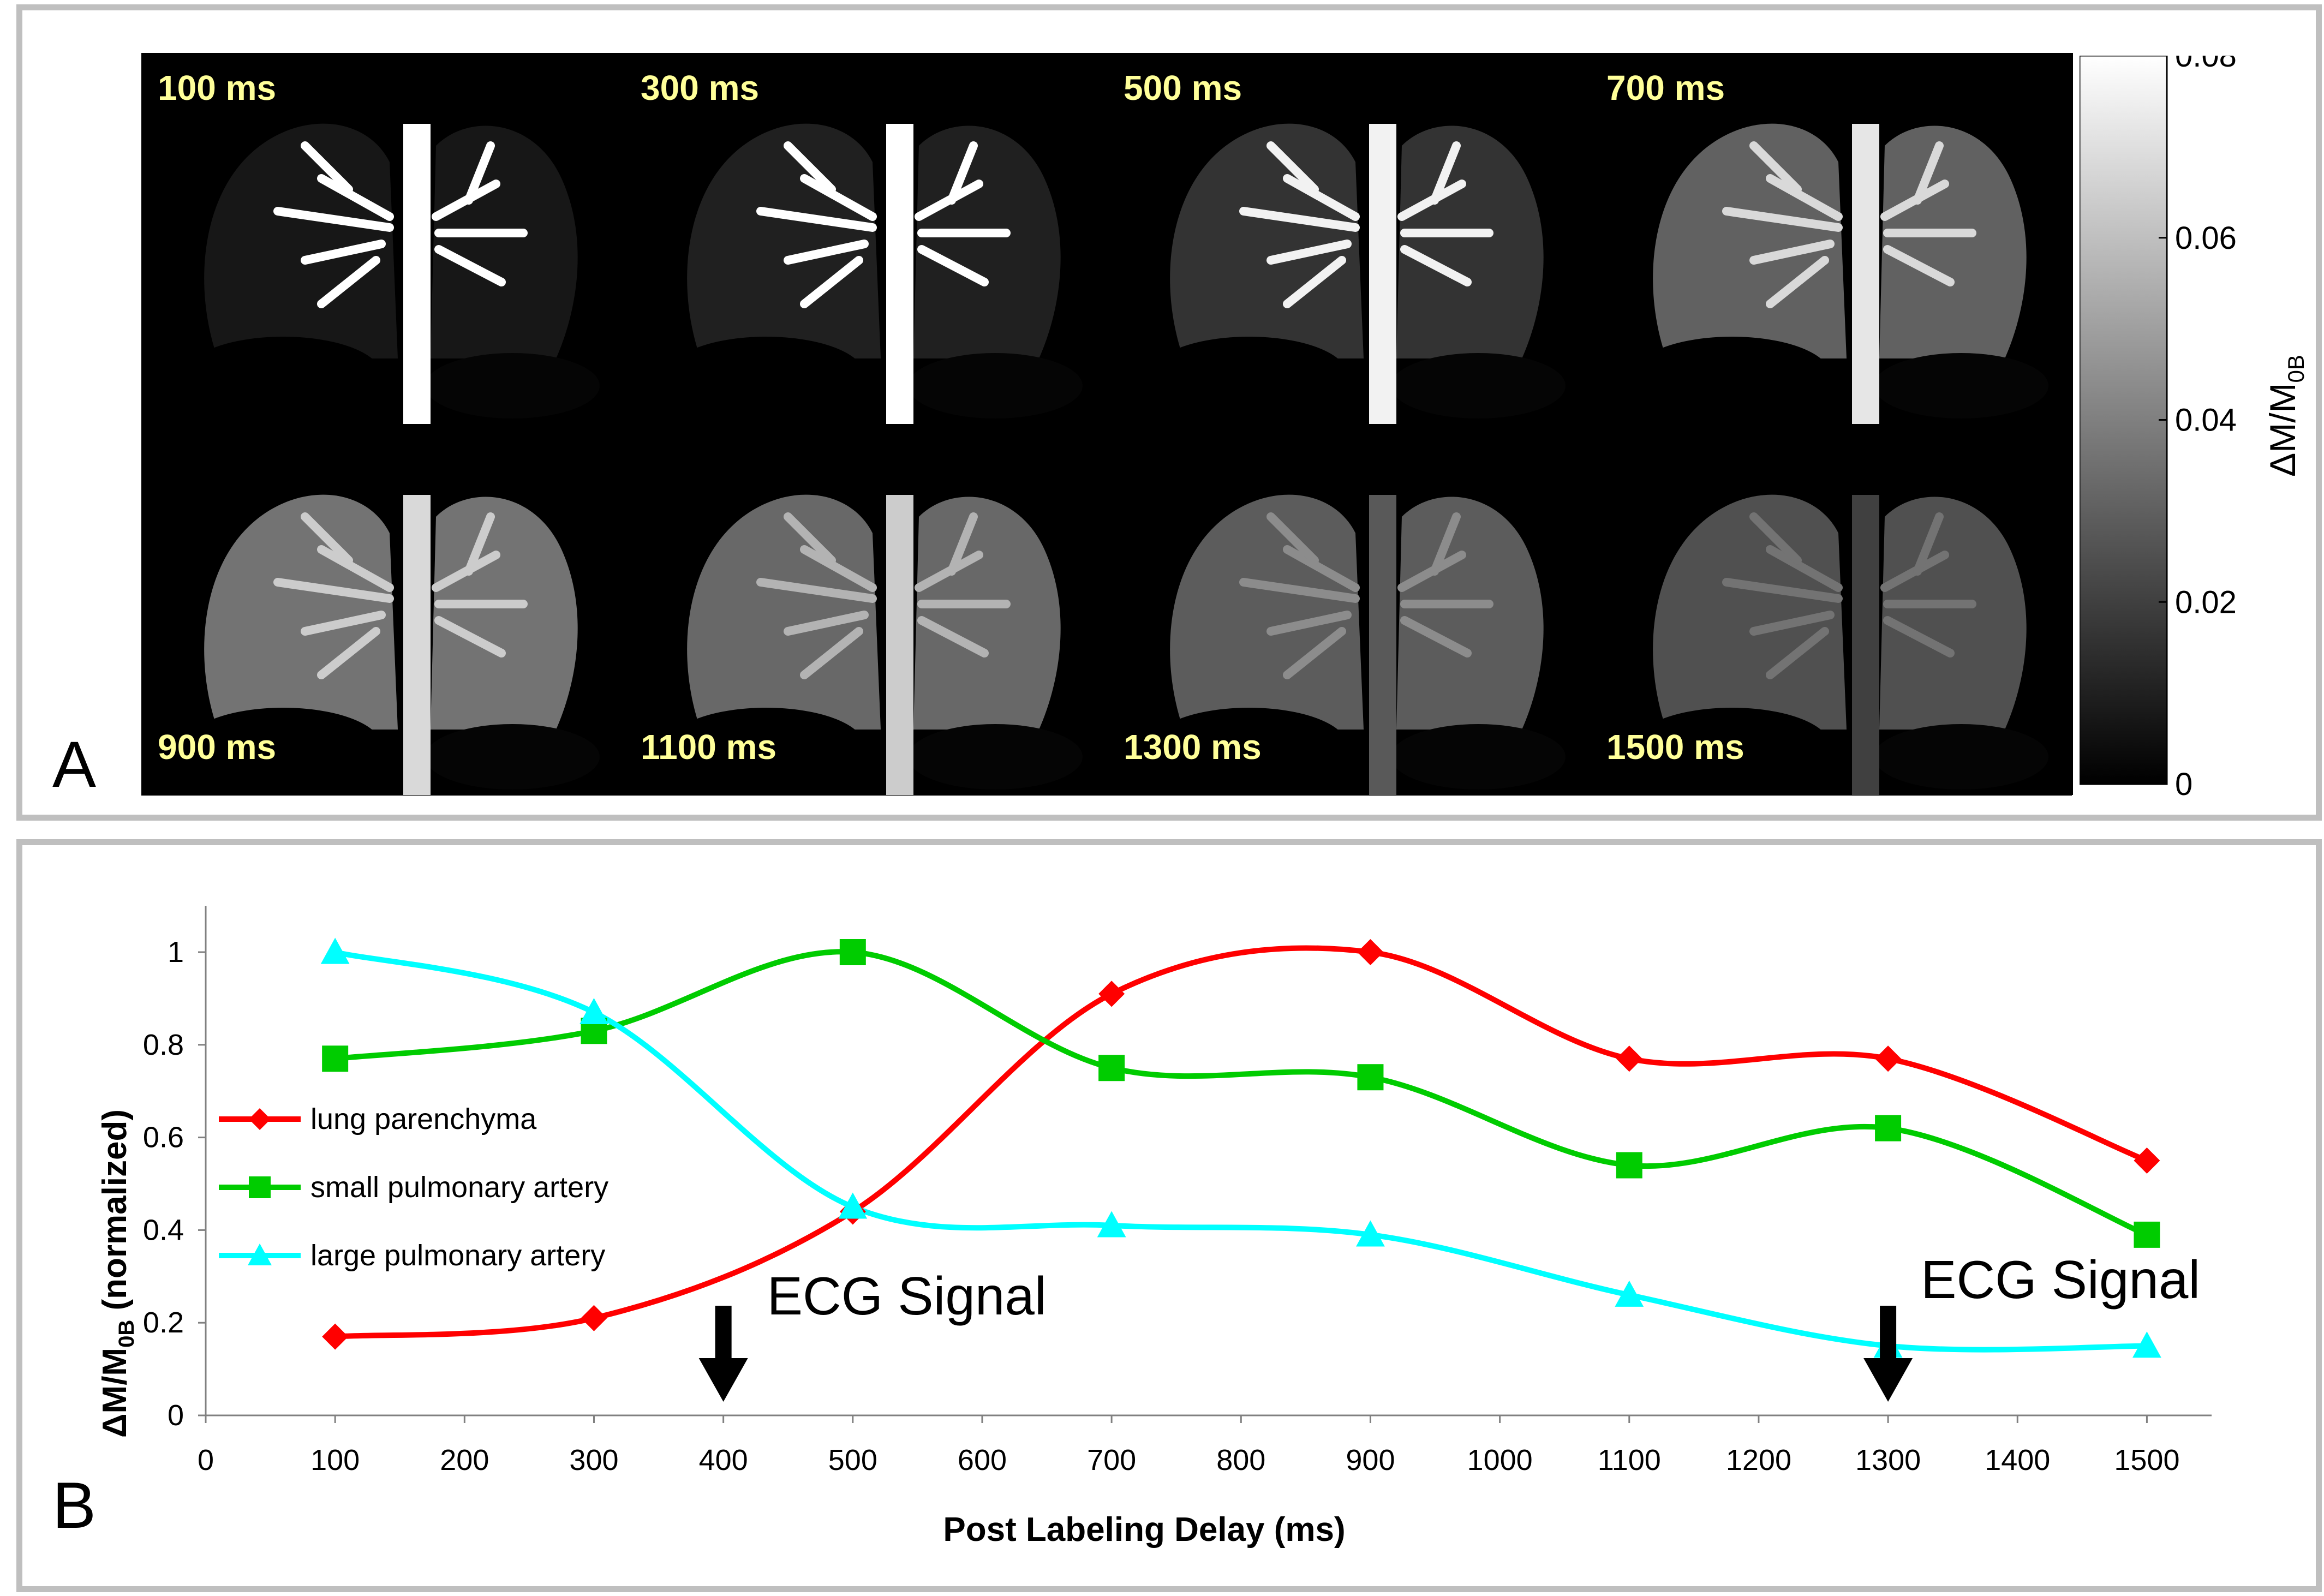  What do you see at coordinates (1111, 1460) in the screenshot?
I see `x-tick-label: 700` at bounding box center [1111, 1460].